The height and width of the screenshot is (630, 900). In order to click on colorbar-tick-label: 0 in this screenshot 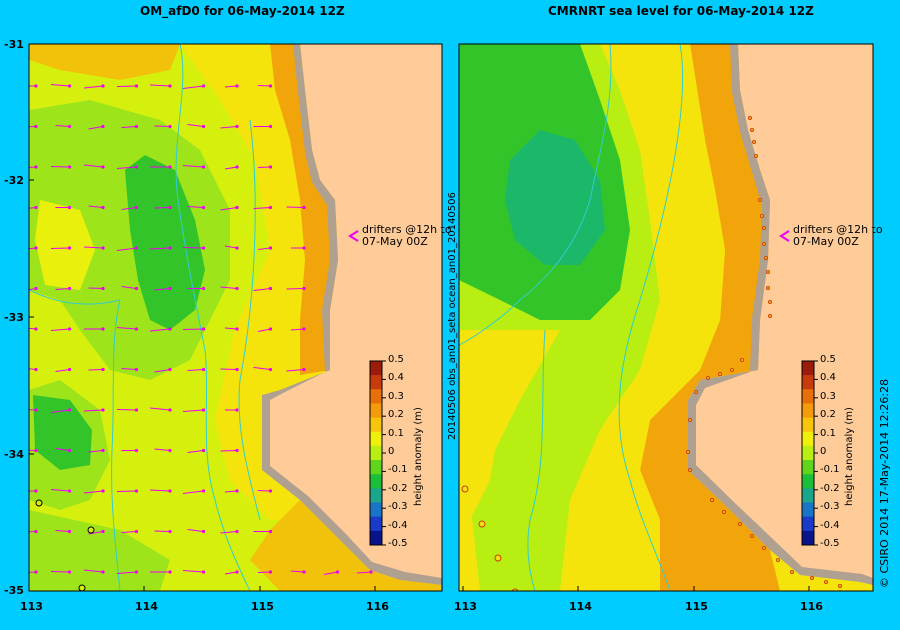, I will do `click(823, 451)`.